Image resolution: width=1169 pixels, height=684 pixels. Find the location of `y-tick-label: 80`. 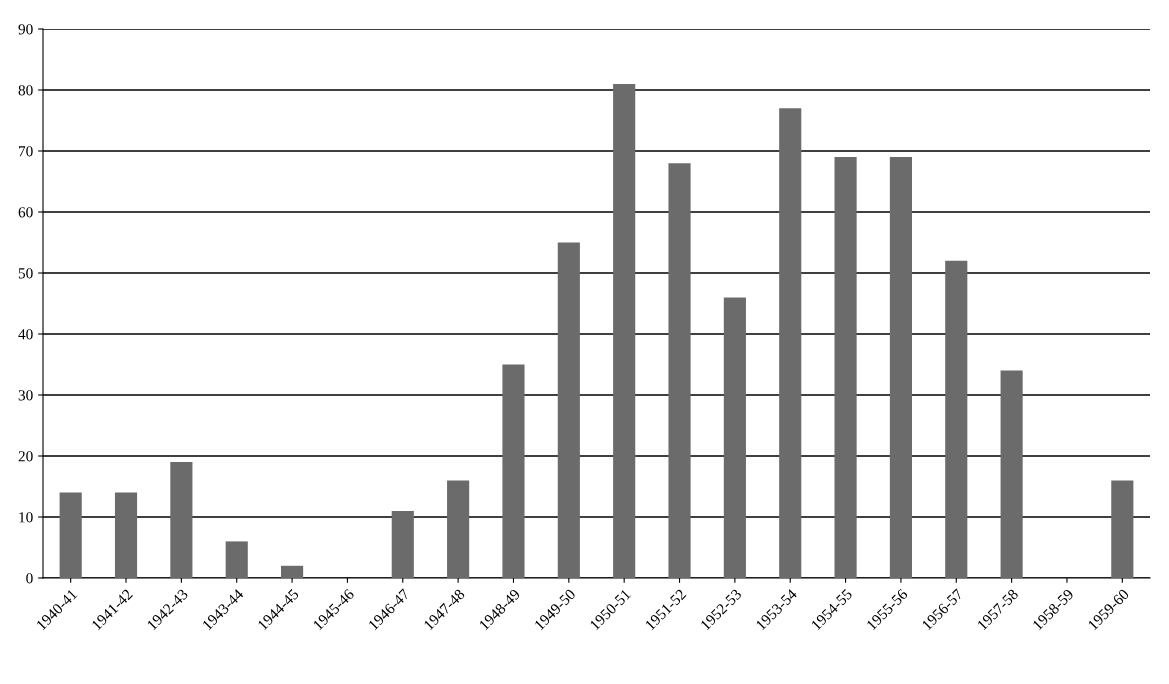

y-tick-label: 80 is located at coordinates (25, 90).